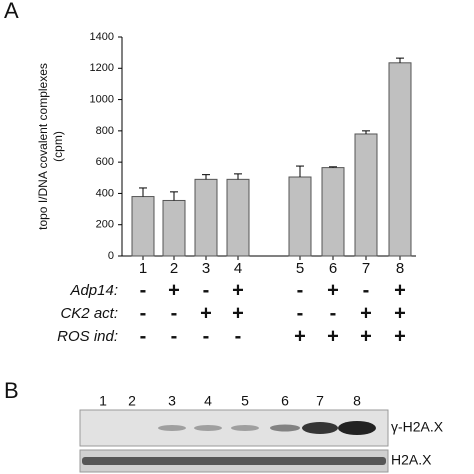 This screenshot has height=474, width=474. What do you see at coordinates (11, 11) in the screenshot?
I see `panel-label: A` at bounding box center [11, 11].